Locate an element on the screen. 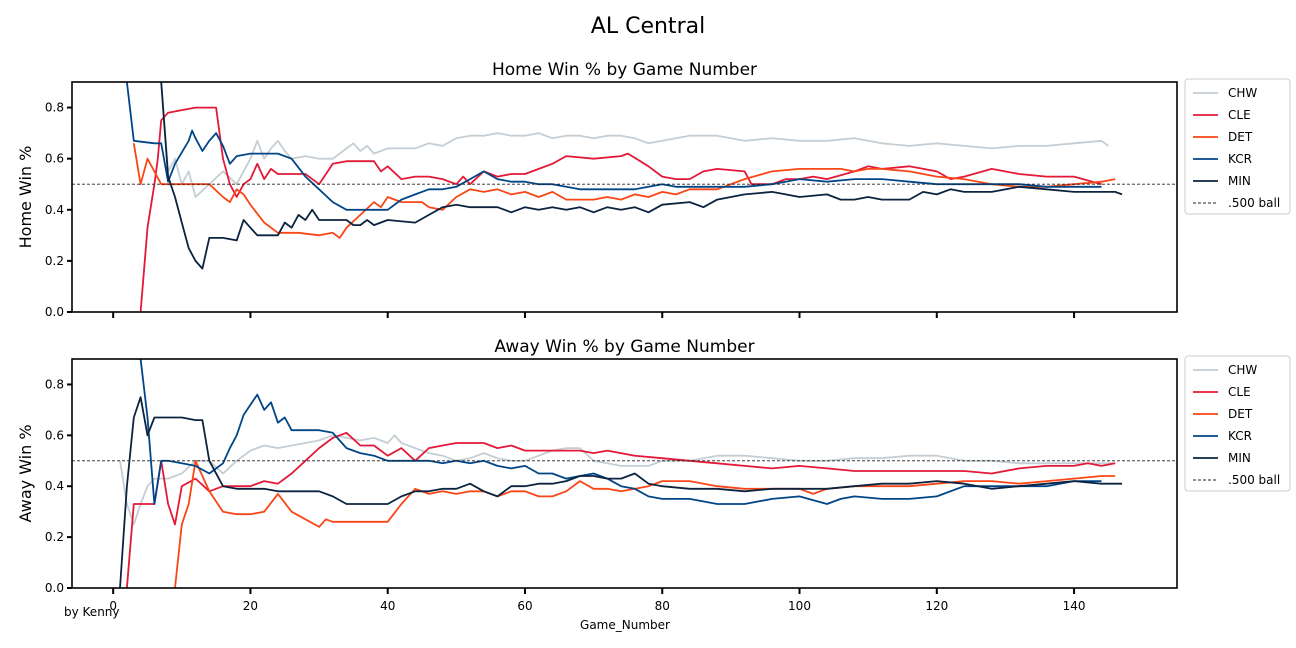 This screenshot has width=1296, height=648. x-tick-label: 40 is located at coordinates (387, 606).